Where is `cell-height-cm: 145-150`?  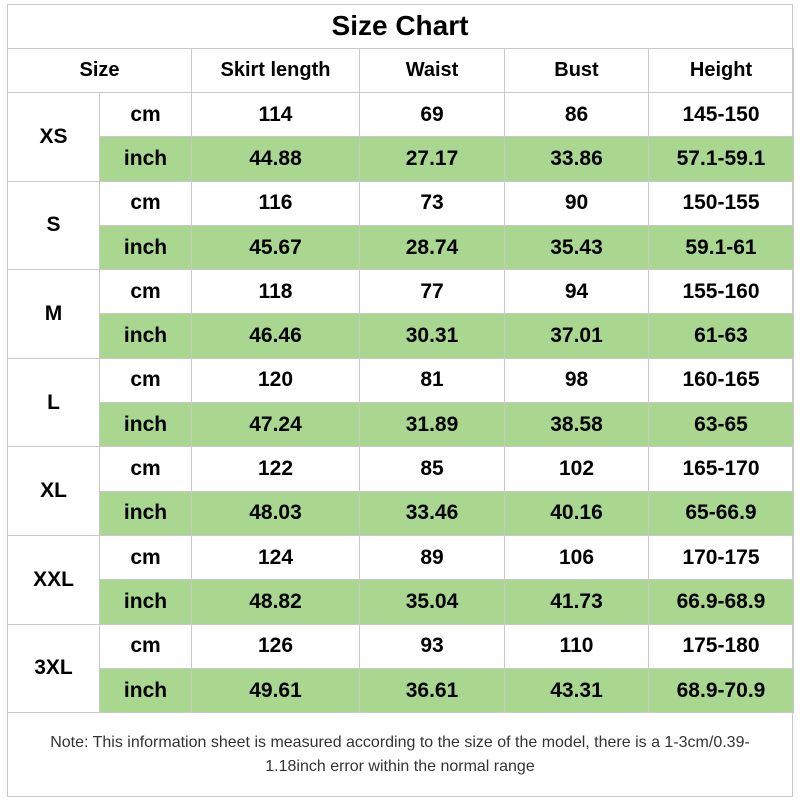
cell-height-cm: 145-150 is located at coordinates (721, 114).